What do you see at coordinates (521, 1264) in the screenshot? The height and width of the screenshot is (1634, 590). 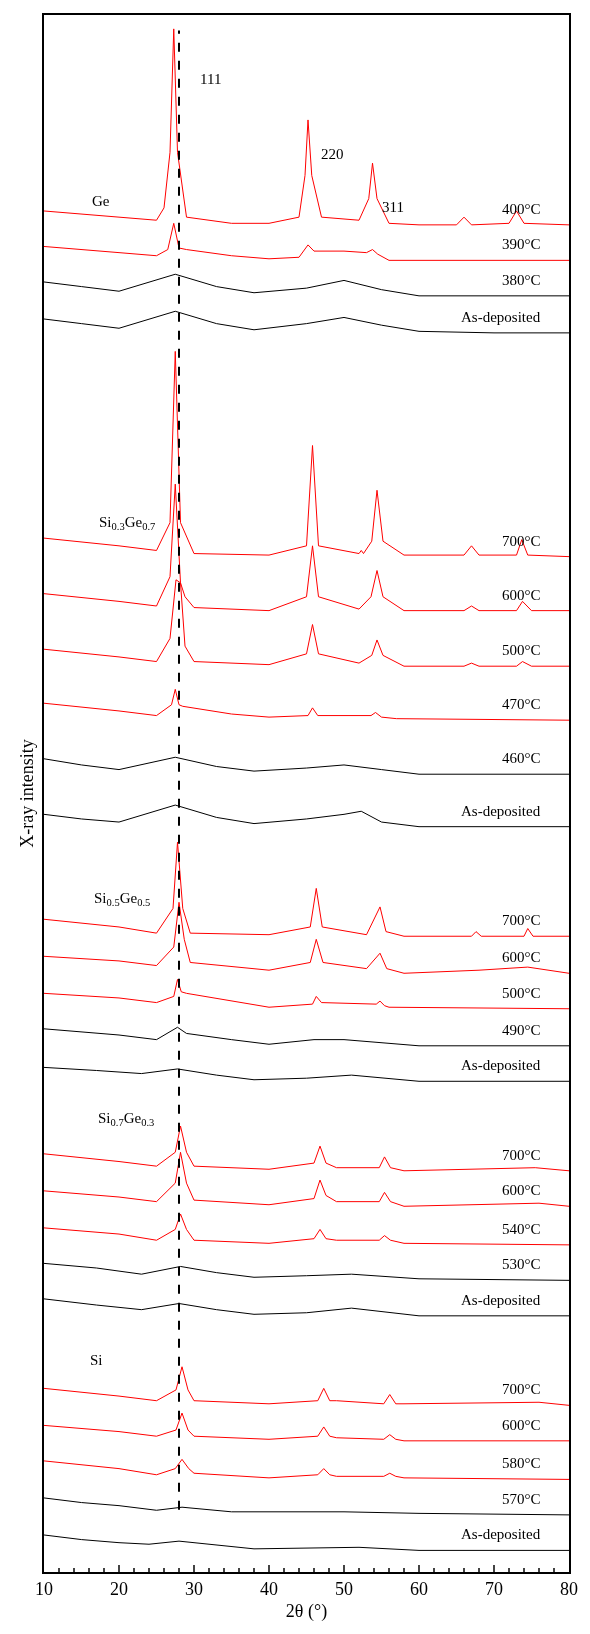 I see `series-label: 530°C` at bounding box center [521, 1264].